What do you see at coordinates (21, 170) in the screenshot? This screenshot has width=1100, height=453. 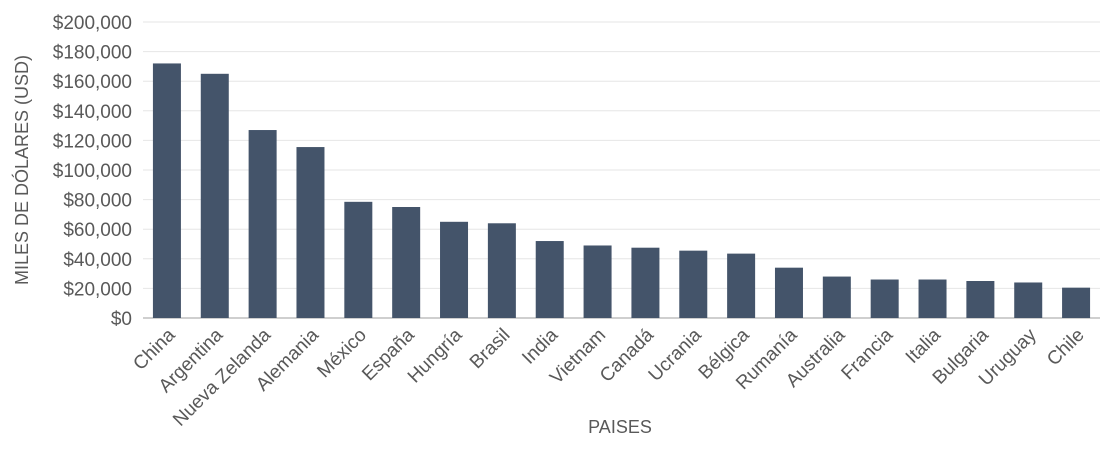 I see `y-axis-title: MILES DE DÓLARES (USD)` at bounding box center [21, 170].